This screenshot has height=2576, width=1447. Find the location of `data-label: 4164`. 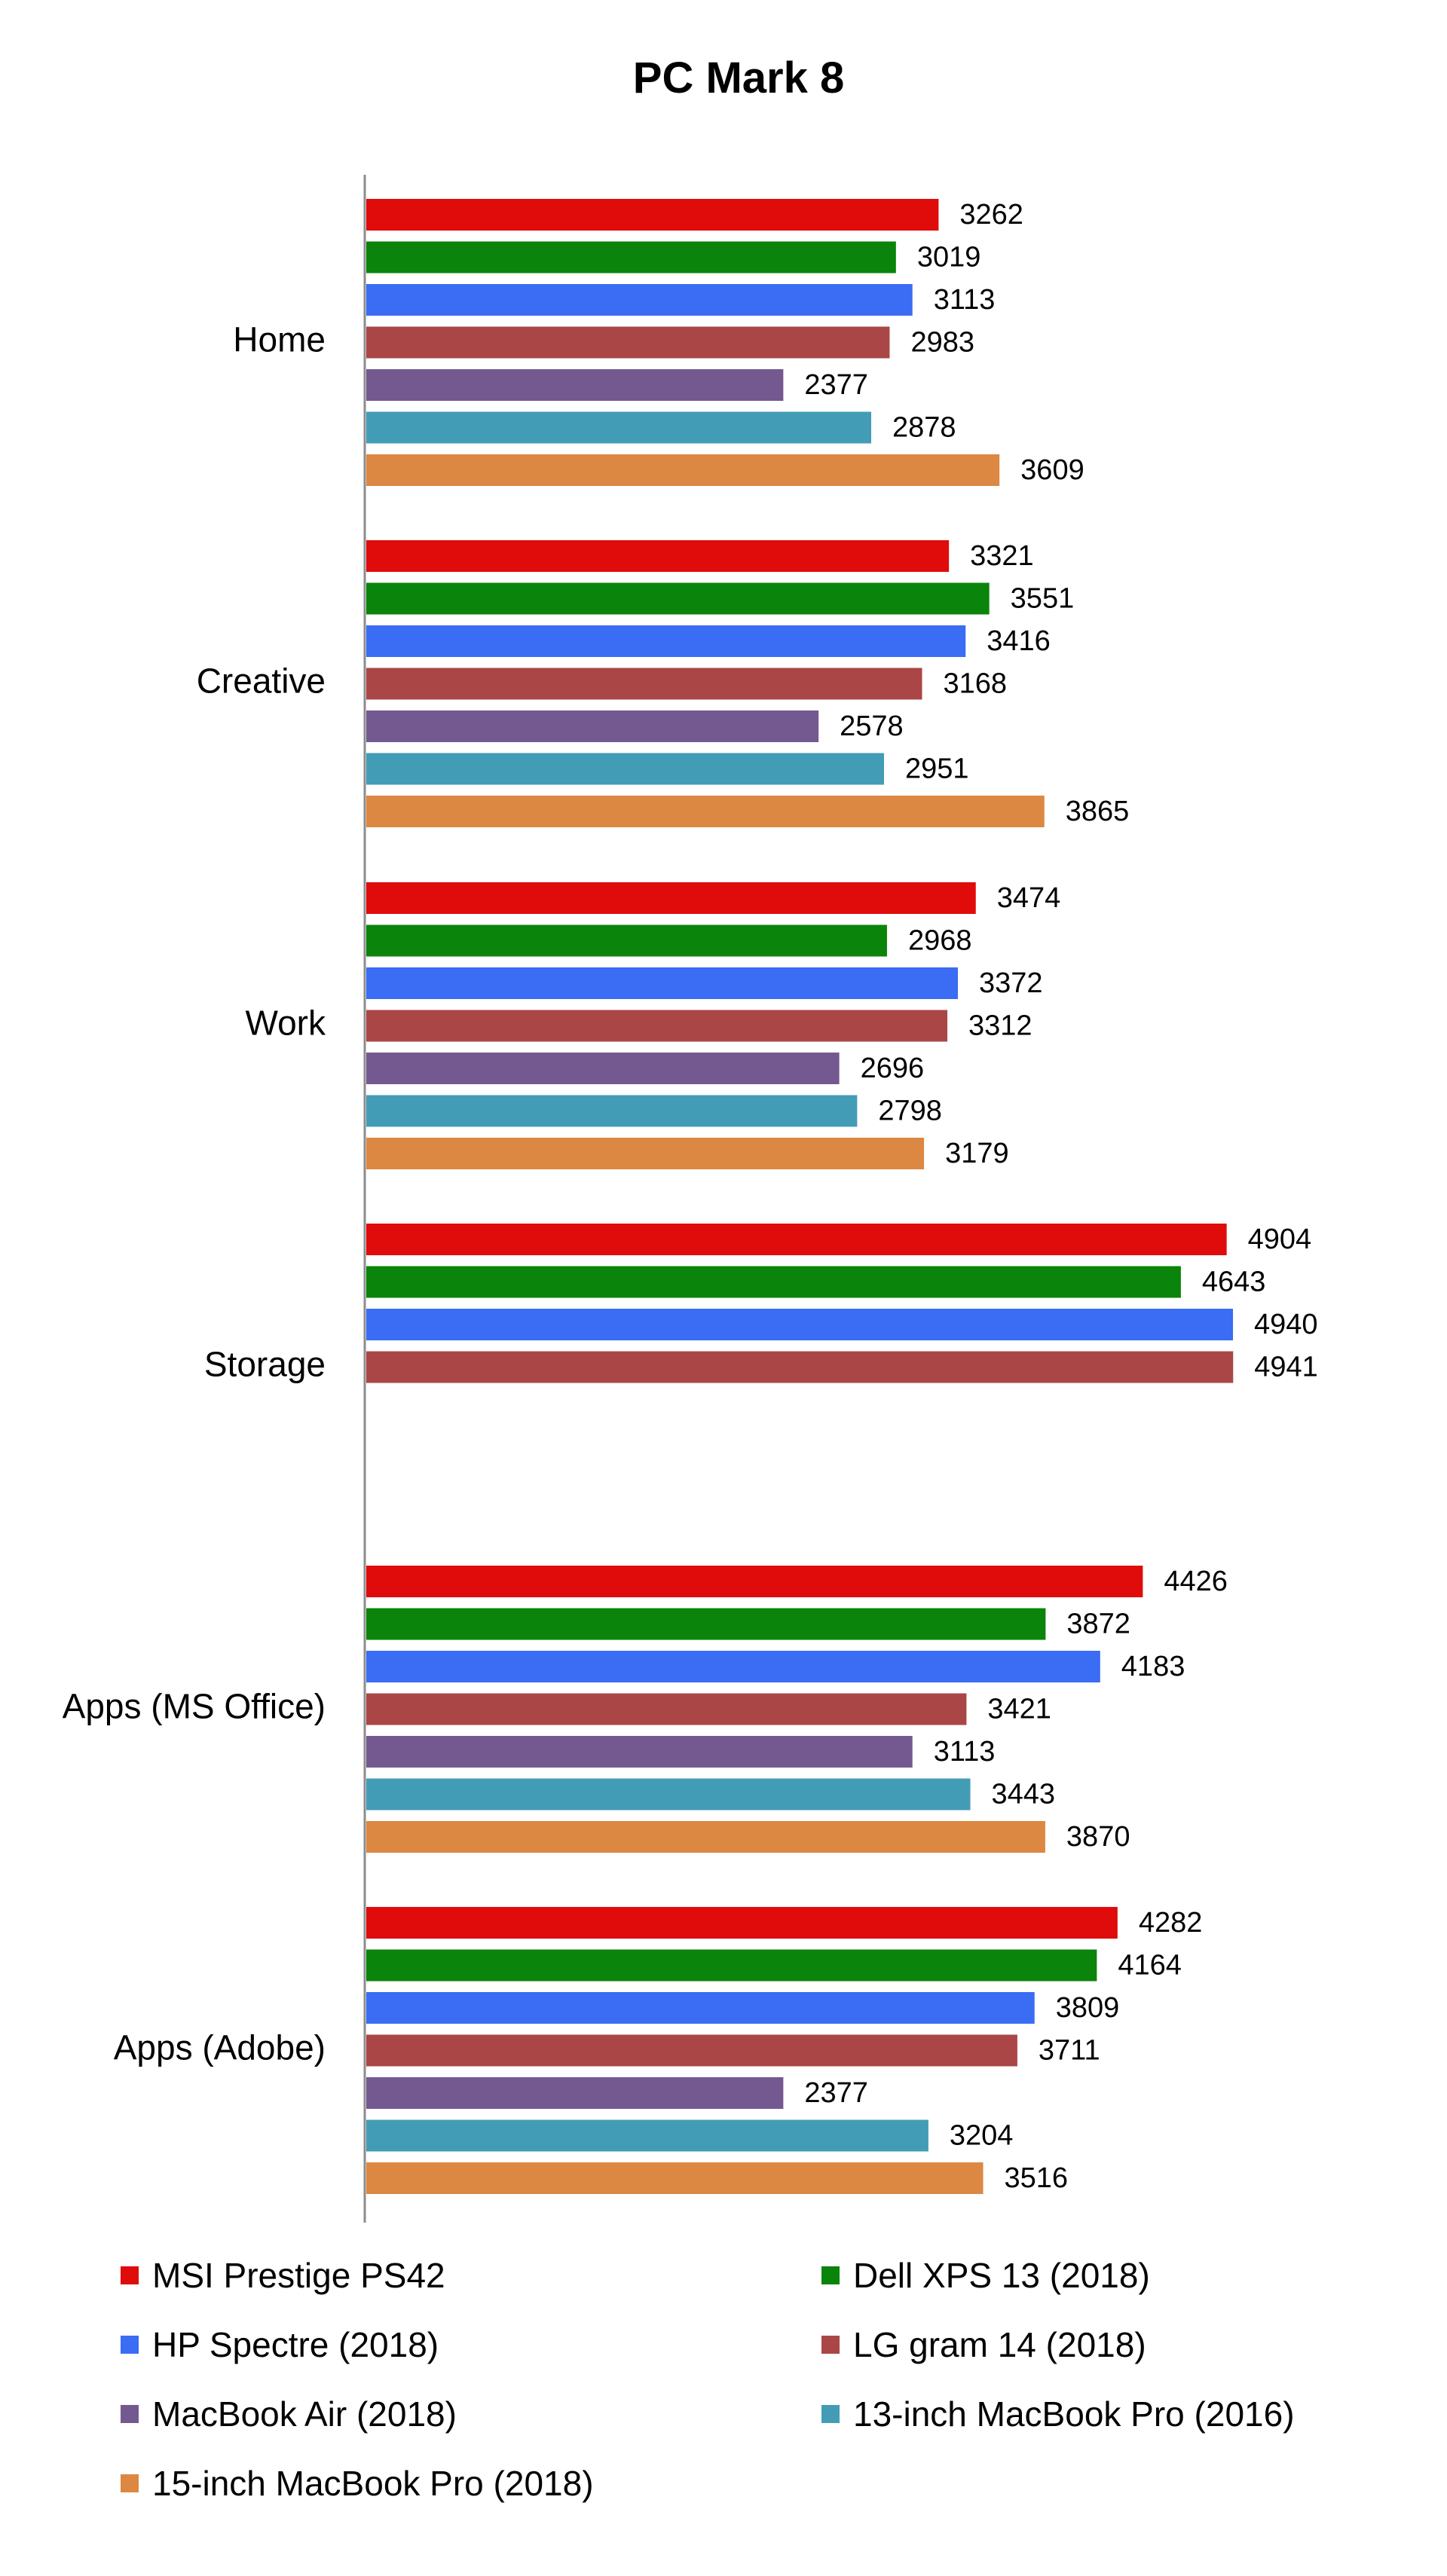

data-label: 4164 is located at coordinates (1150, 1966).